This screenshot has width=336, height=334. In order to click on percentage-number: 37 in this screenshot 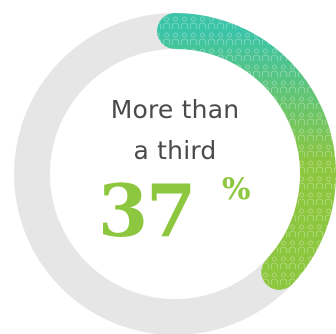, I will do `click(147, 210)`.